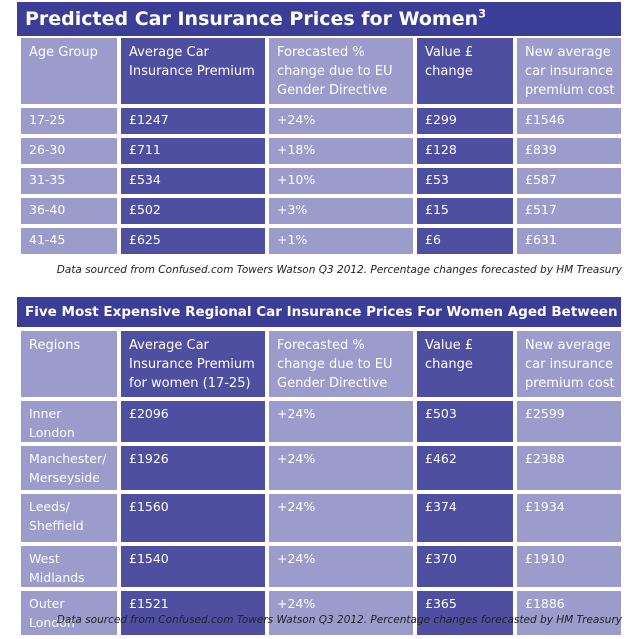  What do you see at coordinates (69, 241) in the screenshot?
I see `age-group-cell: 41-45` at bounding box center [69, 241].